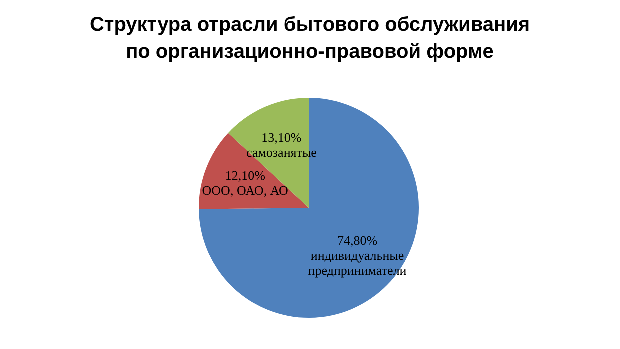 The image size is (620, 349). Describe the element at coordinates (245, 175) in the screenshot. I see `data-label: 12,10%` at that location.